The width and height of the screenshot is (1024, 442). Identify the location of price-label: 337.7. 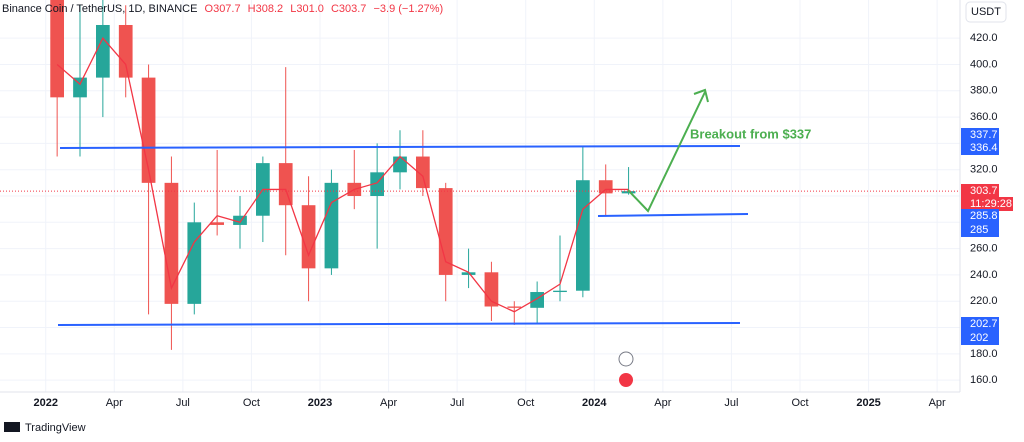
(984, 135).